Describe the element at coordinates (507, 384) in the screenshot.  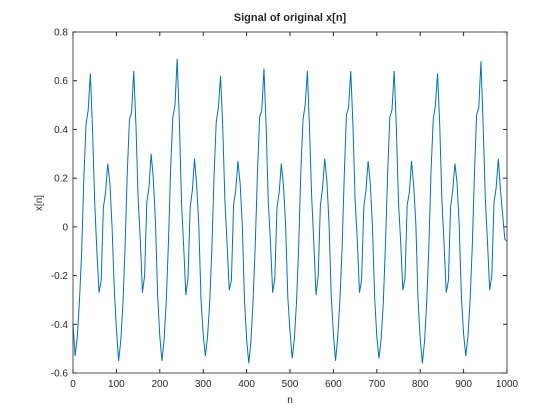
I see `x-tick-label: 1000` at that location.